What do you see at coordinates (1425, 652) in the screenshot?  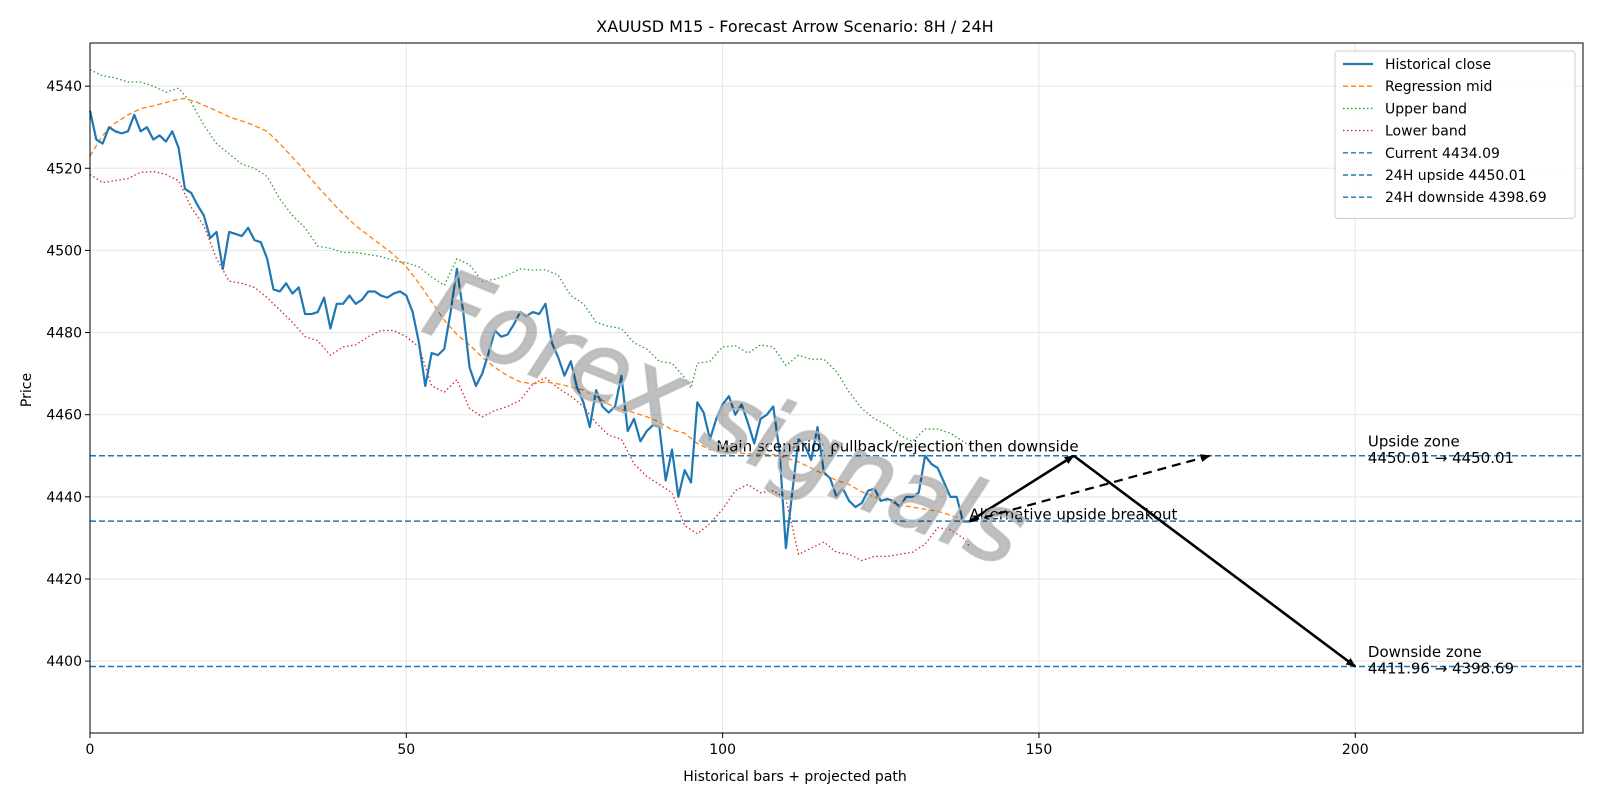 I see `annotation-label: Downside zone` at bounding box center [1425, 652].